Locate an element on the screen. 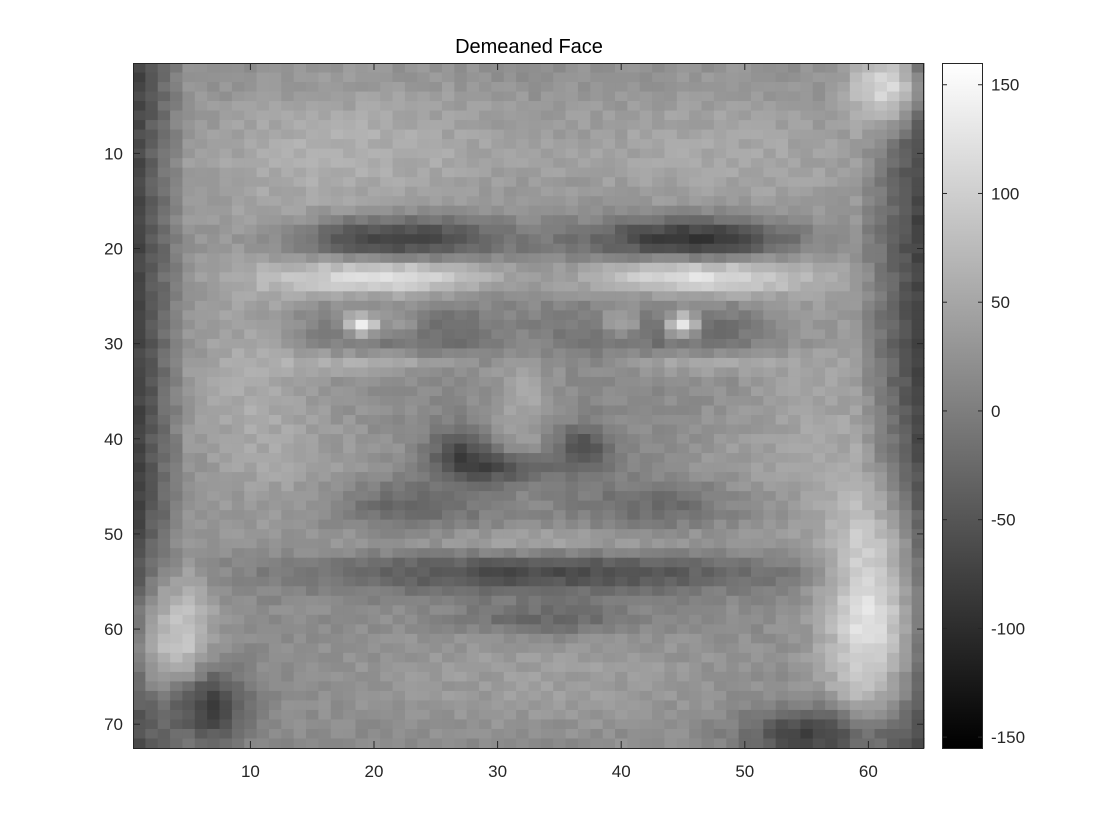  y-tick-label: 70 is located at coordinates (113, 724).